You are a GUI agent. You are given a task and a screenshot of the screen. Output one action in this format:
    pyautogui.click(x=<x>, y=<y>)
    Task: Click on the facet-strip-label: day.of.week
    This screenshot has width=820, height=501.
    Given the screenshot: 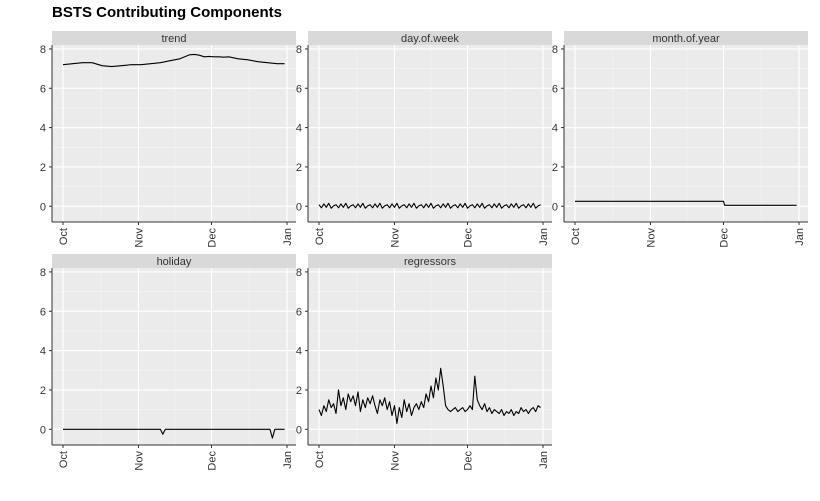 What is the action you would take?
    pyautogui.click(x=430, y=39)
    